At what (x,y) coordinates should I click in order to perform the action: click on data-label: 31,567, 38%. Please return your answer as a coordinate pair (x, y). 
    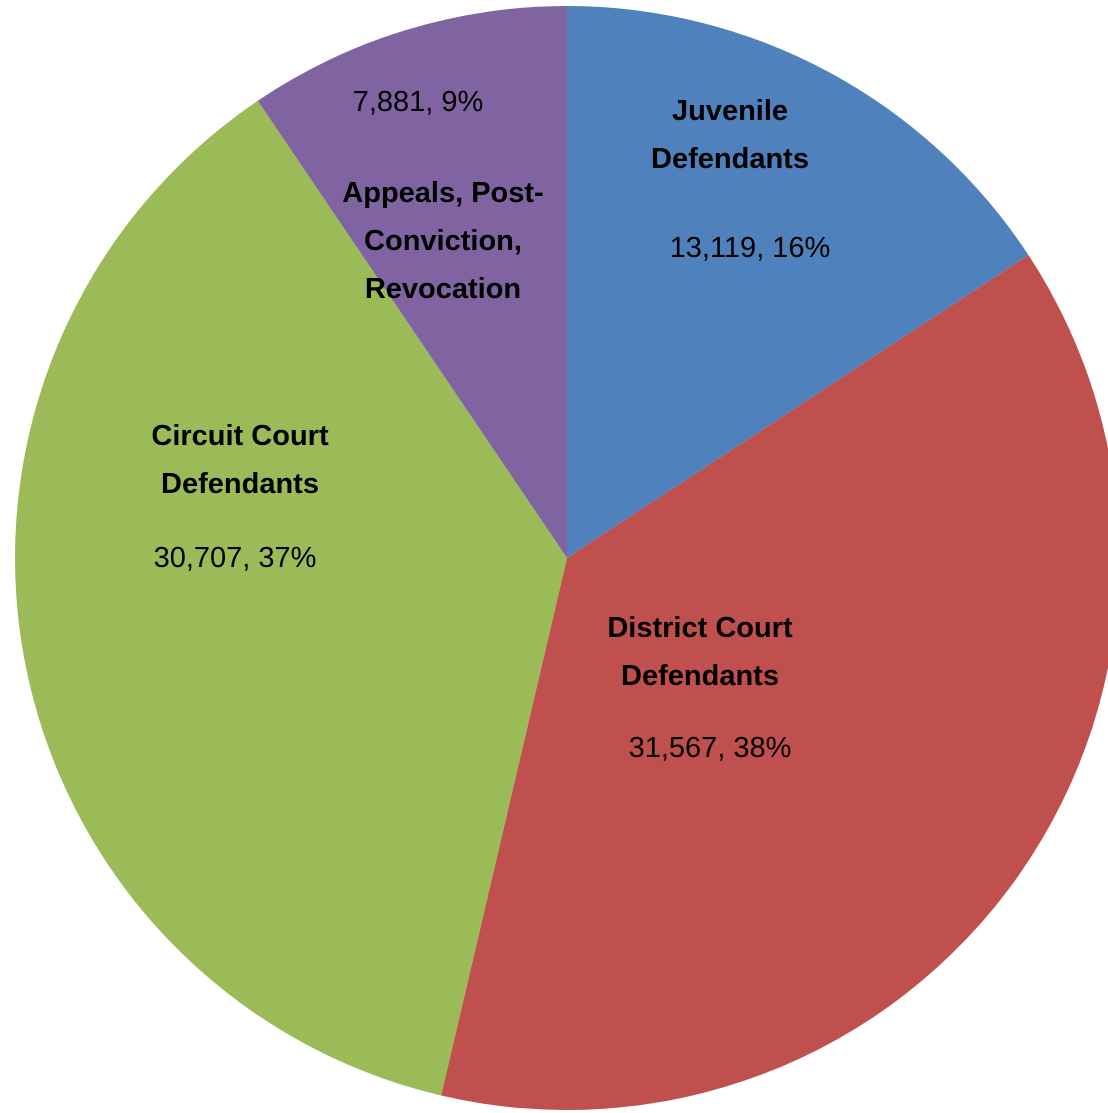
    Looking at the image, I should click on (710, 748).